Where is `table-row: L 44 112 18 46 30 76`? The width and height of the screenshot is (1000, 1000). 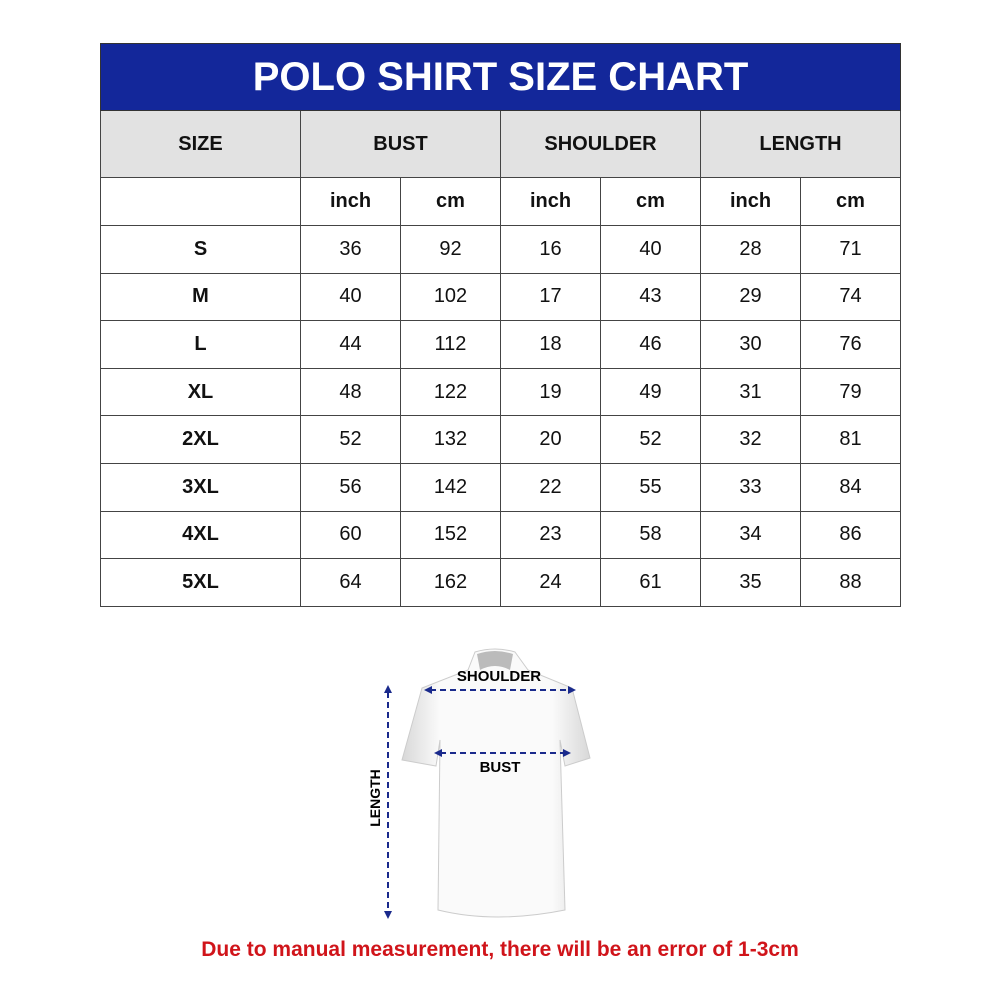 table-row: L 44 112 18 46 30 76 is located at coordinates (501, 344).